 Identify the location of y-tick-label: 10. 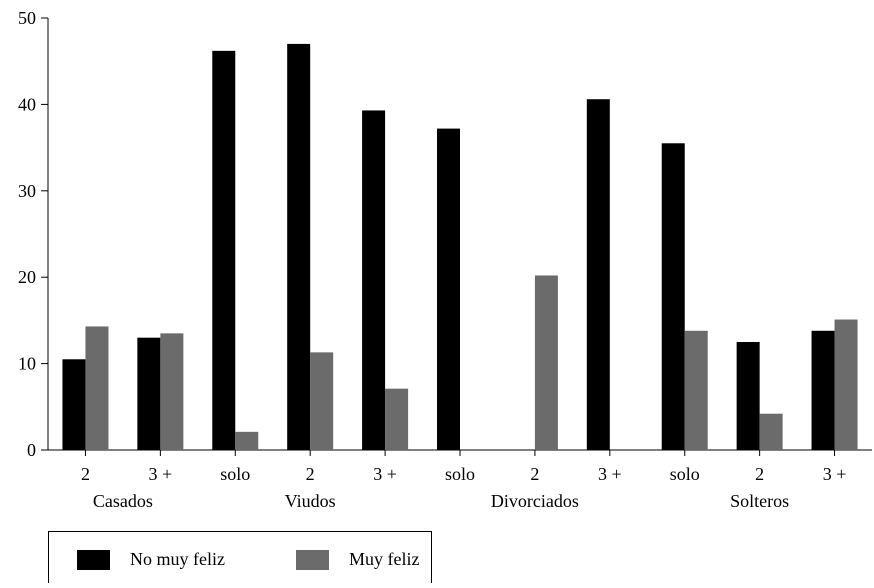
(27, 364).